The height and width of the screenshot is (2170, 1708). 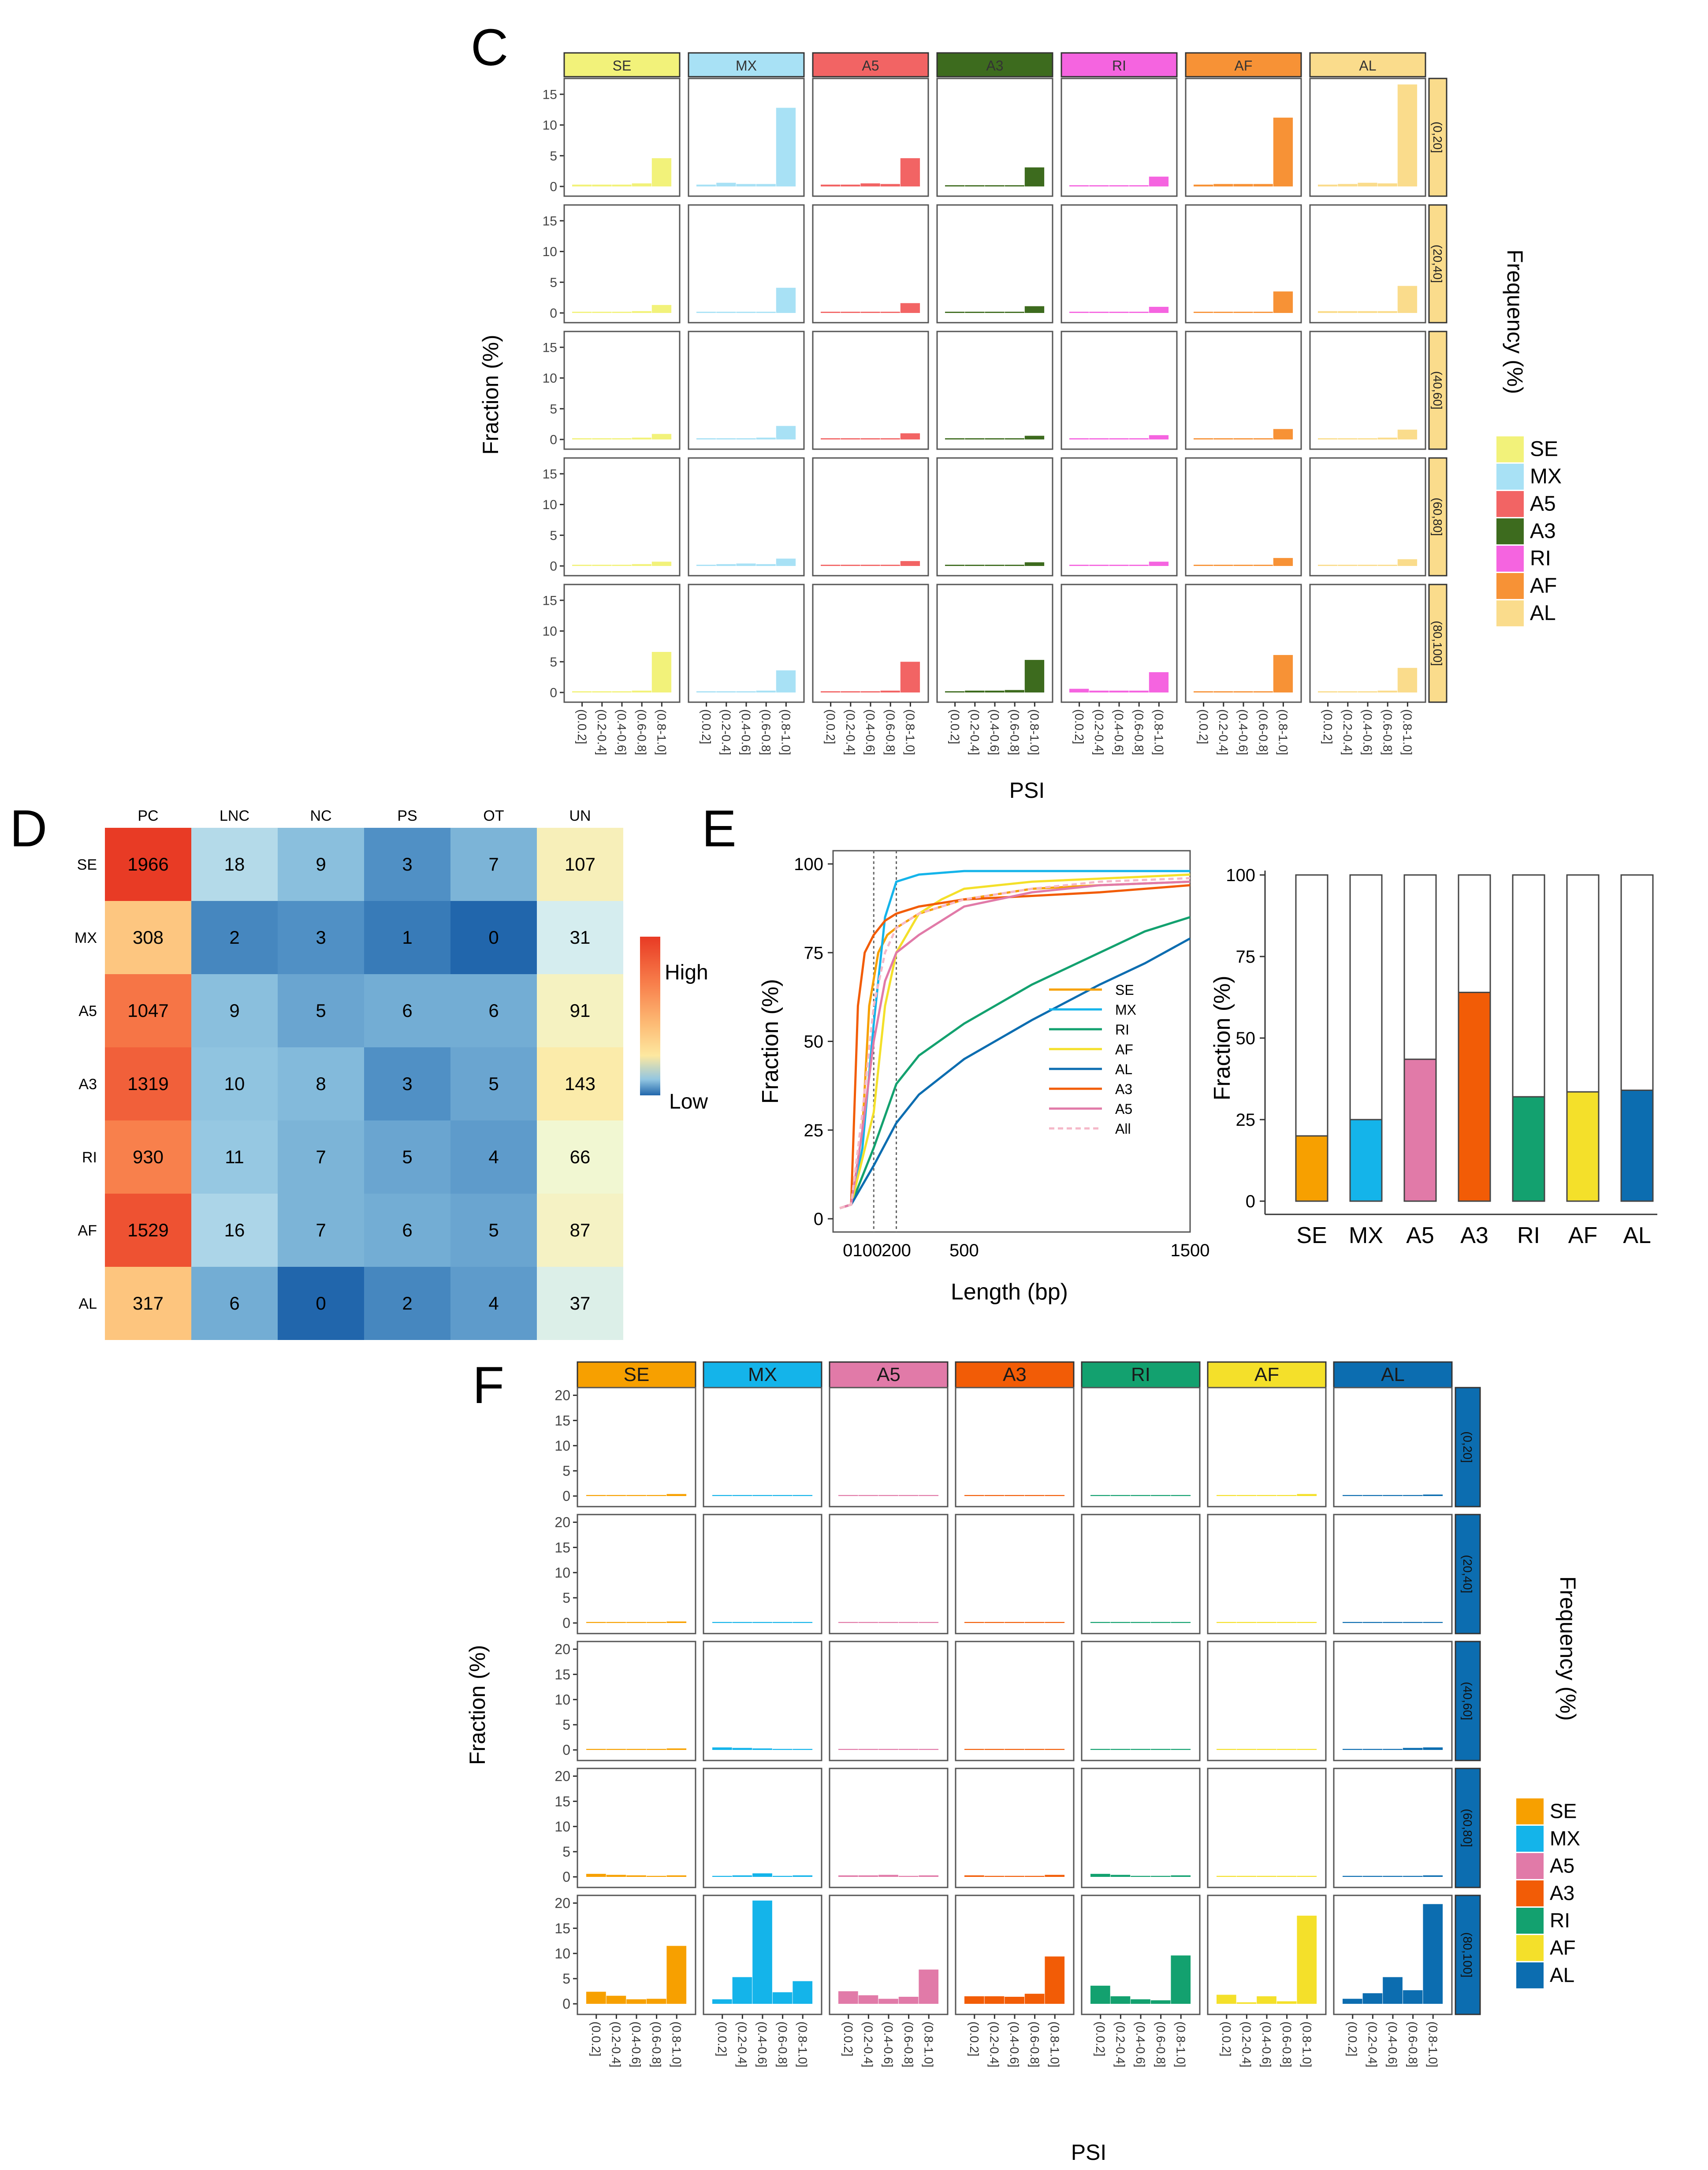 I want to click on panel-f-strip-a3, so click(x=1015, y=1374).